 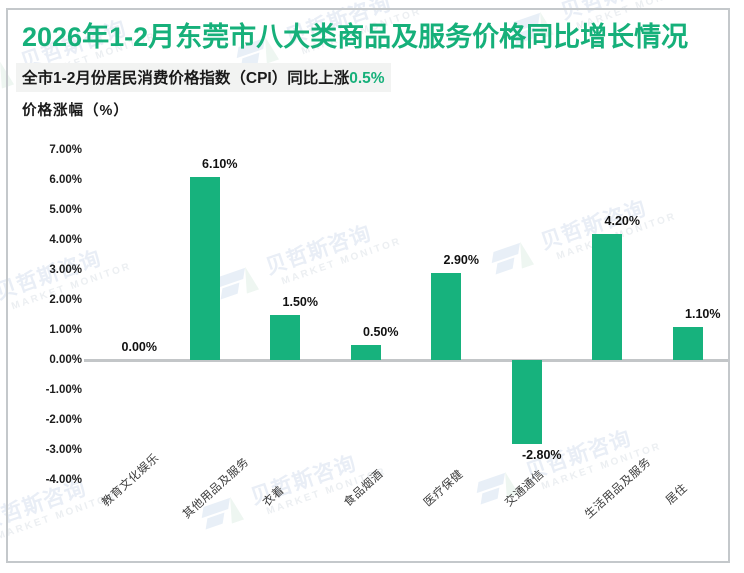 What do you see at coordinates (622, 221) in the screenshot?
I see `bar-value-label: 4.20%` at bounding box center [622, 221].